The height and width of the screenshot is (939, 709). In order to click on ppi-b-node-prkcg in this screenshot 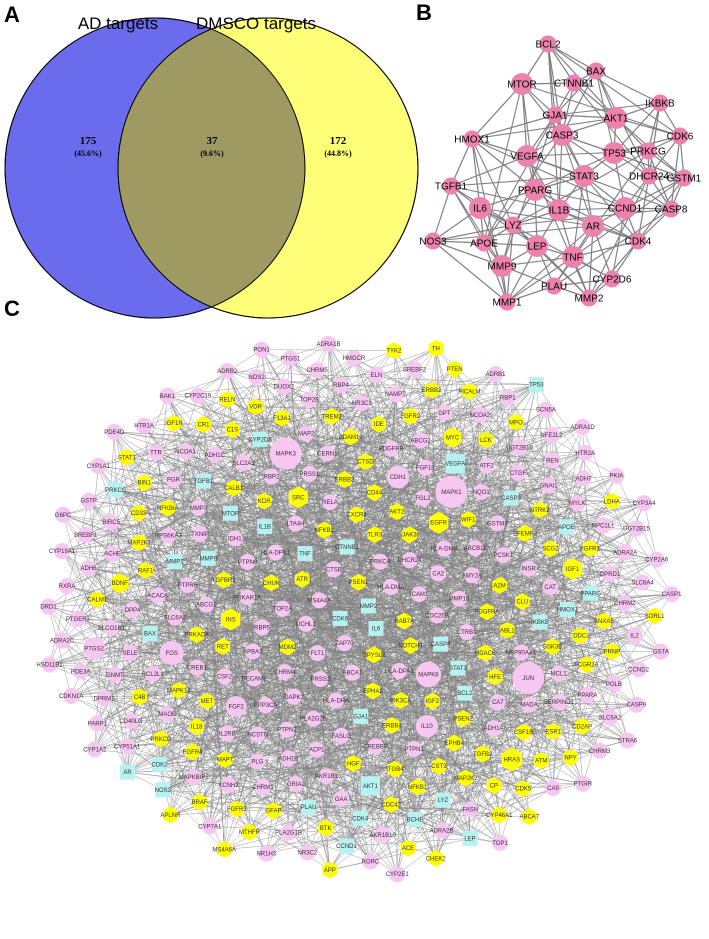, I will do `click(648, 151)`.